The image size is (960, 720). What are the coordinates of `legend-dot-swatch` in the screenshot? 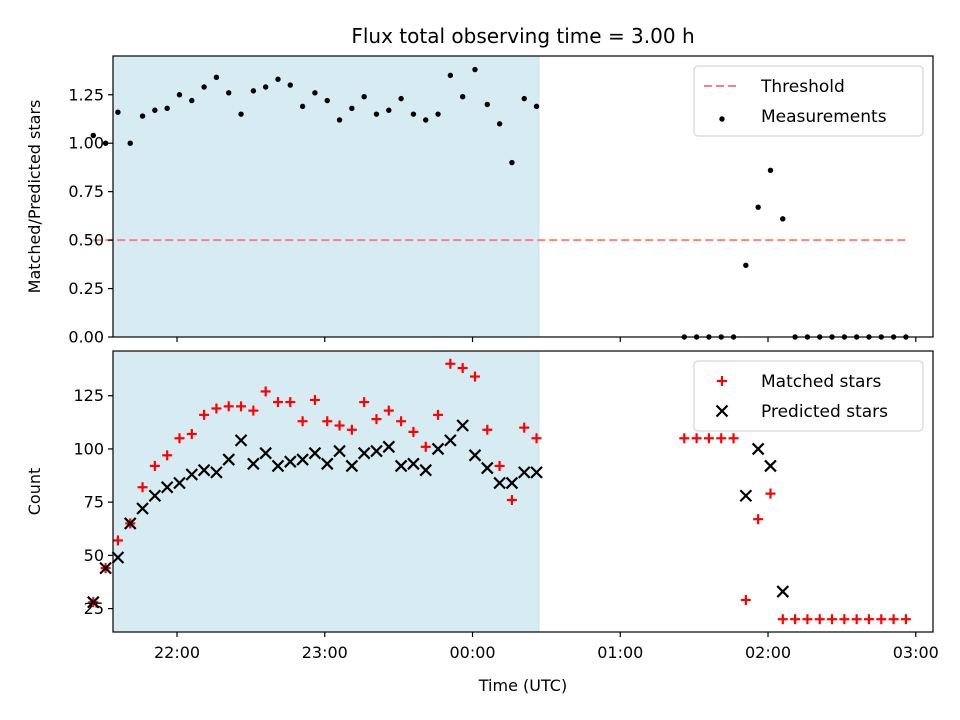 It's located at (722, 119).